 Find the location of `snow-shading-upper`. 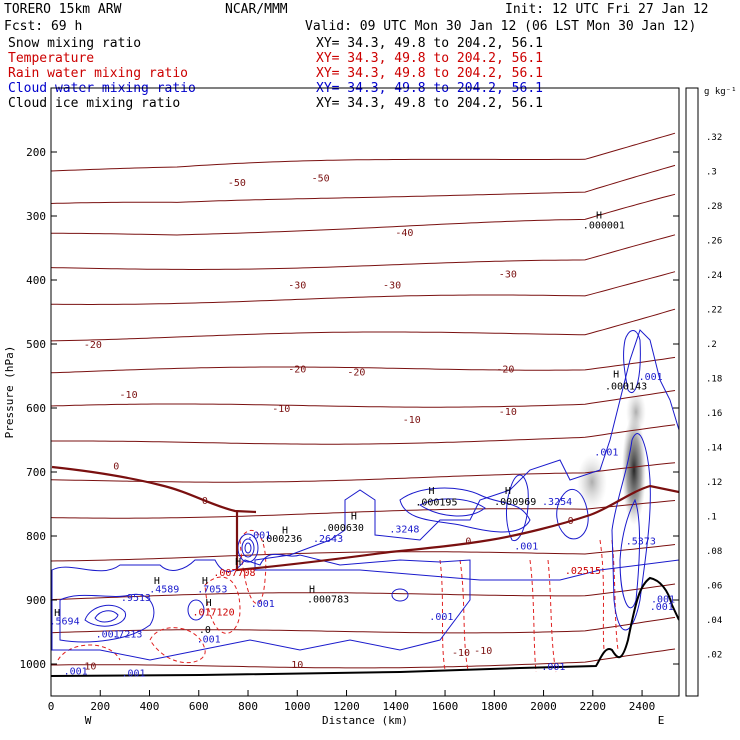

snow-shading-upper is located at coordinates (636, 412).